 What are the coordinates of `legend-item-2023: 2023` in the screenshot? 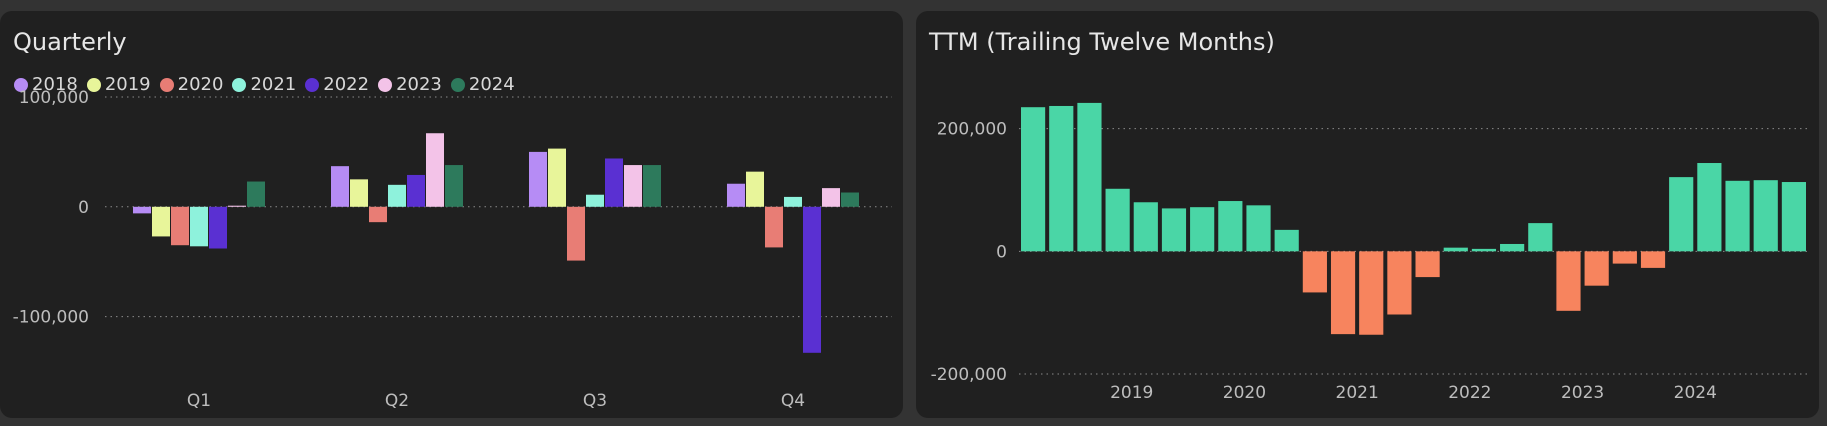 It's located at (410, 84).